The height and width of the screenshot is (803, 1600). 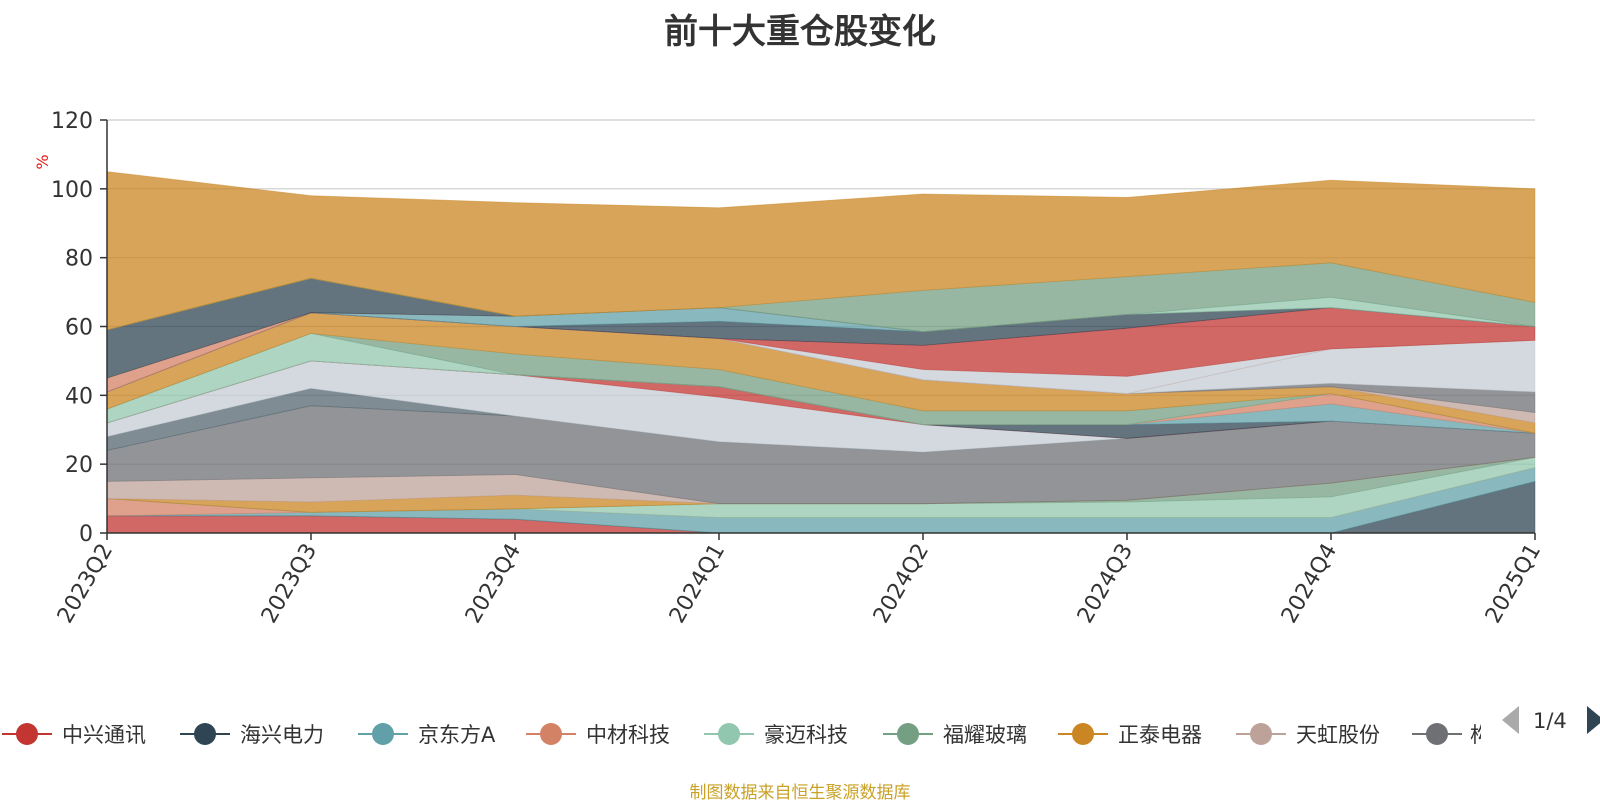 I want to click on legend: 中兴通讯 海兴电力 京东方A 中材科技 豪迈科技 福耀玻璃 正泰电器 天虹股份 构, so click(x=746, y=735).